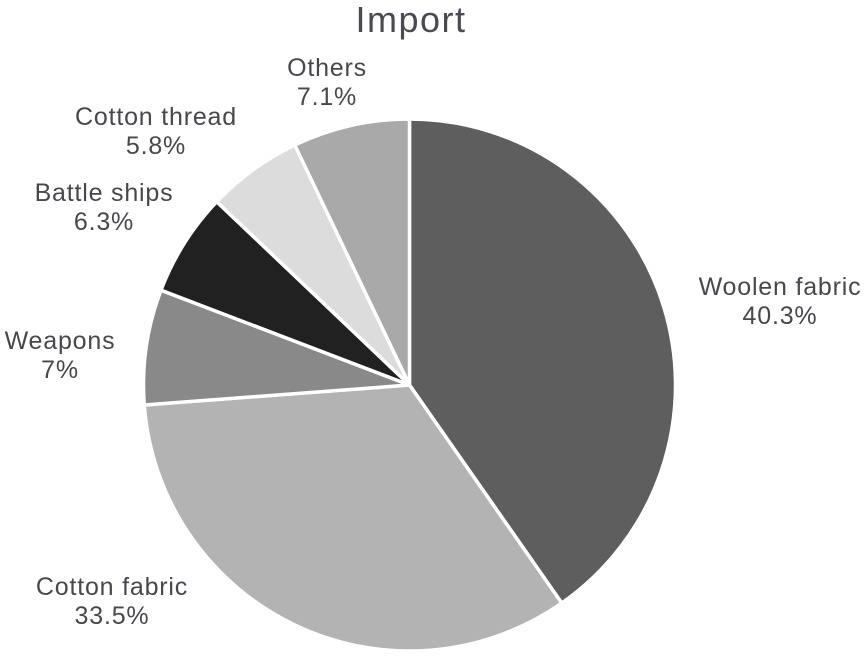 This screenshot has width=867, height=657. I want to click on label-others-pct: 7.1%, so click(327, 97).